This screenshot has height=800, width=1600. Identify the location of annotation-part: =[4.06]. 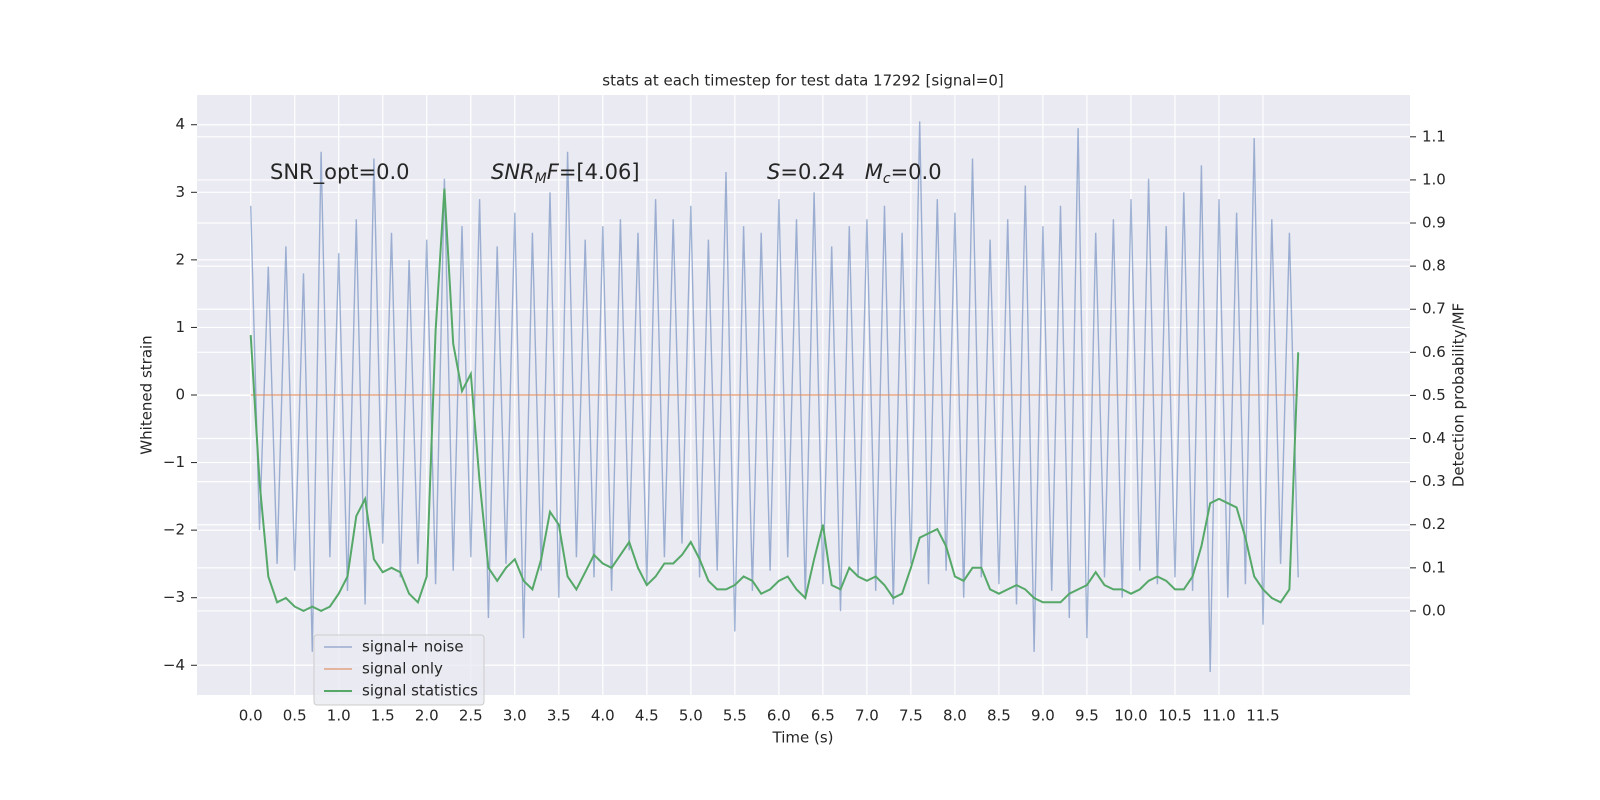
(599, 172).